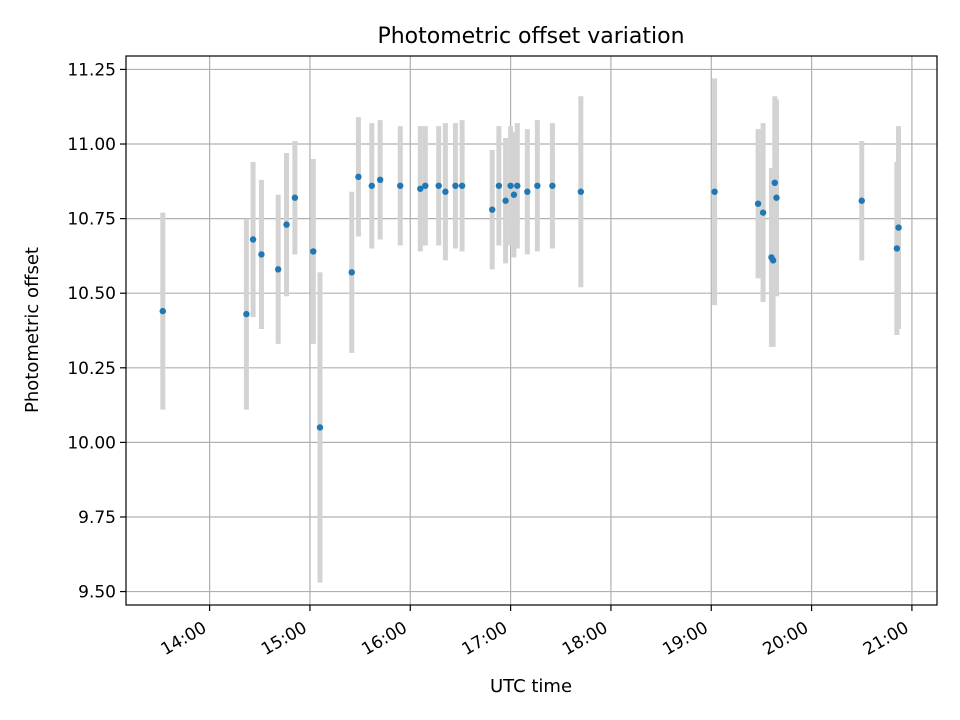 Image resolution: width=960 pixels, height=720 pixels. Describe the element at coordinates (91, 145) in the screenshot. I see `y-tick-label: 11.00` at that location.